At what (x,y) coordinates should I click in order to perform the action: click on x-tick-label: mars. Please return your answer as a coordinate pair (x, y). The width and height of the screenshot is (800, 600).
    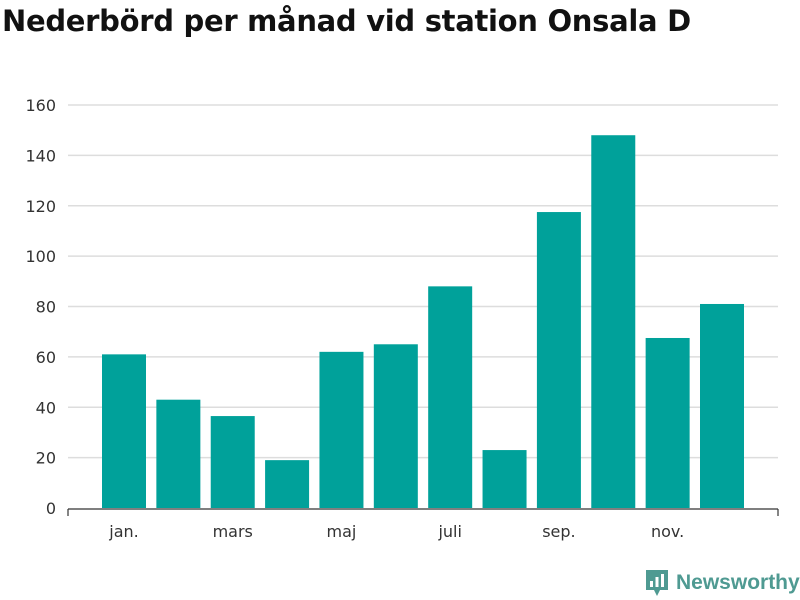
    Looking at the image, I should click on (233, 531).